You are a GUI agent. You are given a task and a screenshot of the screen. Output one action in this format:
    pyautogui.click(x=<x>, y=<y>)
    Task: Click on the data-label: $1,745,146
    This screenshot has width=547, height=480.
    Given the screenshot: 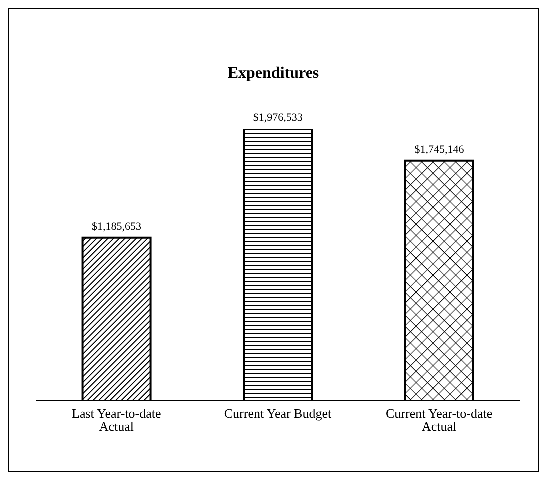 What is the action you would take?
    pyautogui.click(x=439, y=150)
    